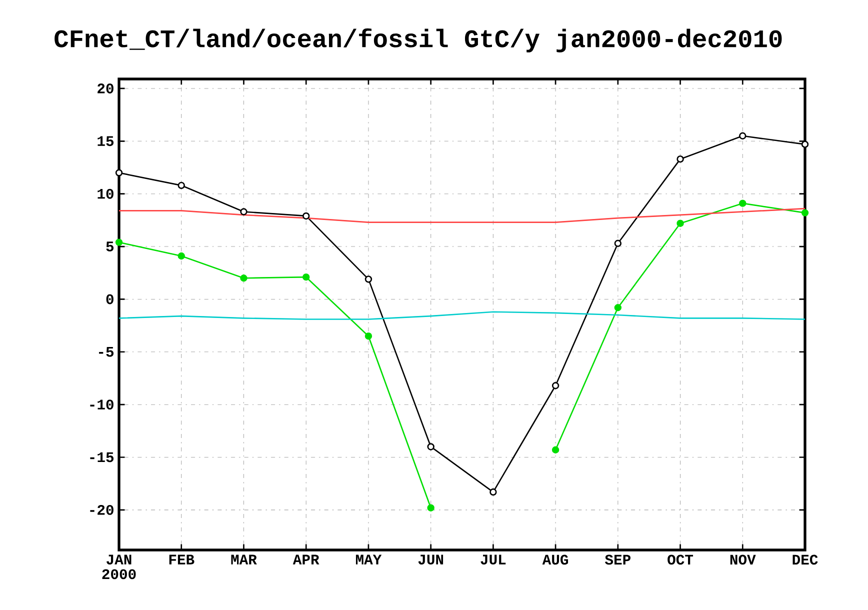  Describe the element at coordinates (743, 559) in the screenshot. I see `x-tick-label: NOV` at that location.